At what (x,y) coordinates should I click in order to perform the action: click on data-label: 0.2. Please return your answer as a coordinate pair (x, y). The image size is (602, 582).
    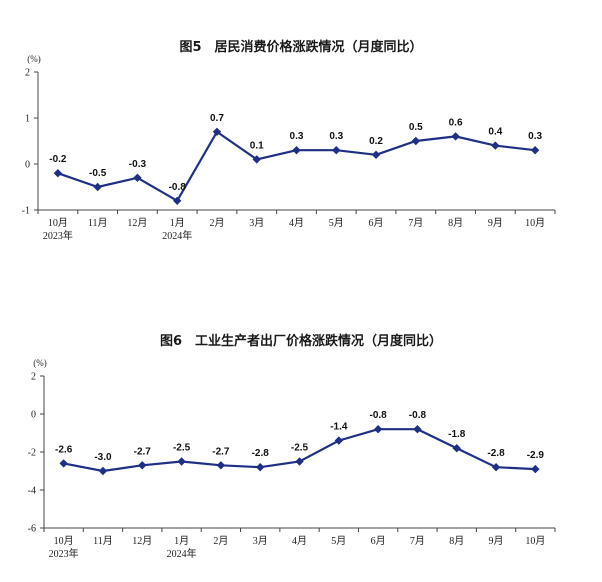
    Looking at the image, I should click on (376, 141).